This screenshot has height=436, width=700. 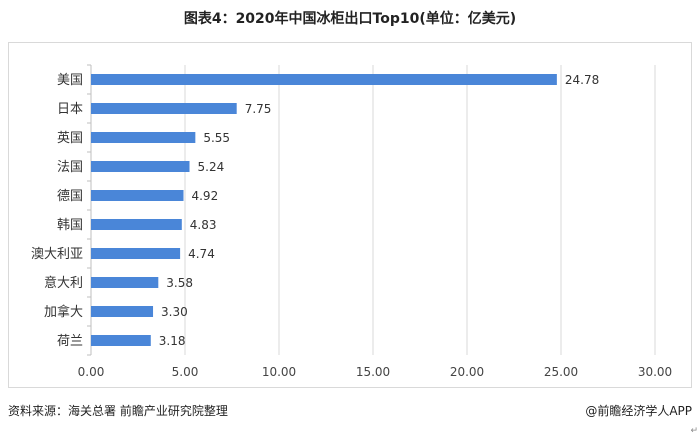 What do you see at coordinates (70, 225) in the screenshot?
I see `category-label: 韩国` at bounding box center [70, 225].